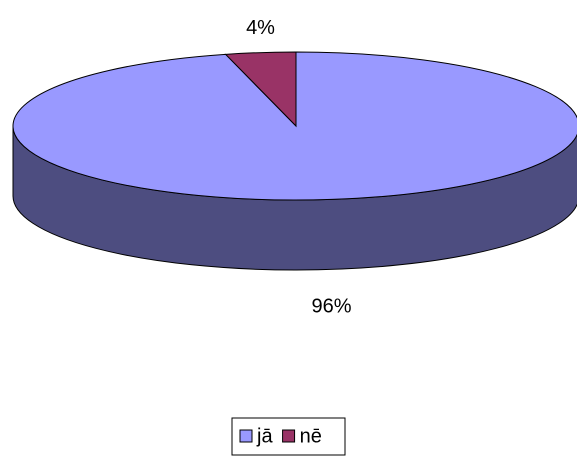 This screenshot has width=577, height=457. What do you see at coordinates (331, 307) in the screenshot?
I see `data-label: 96%` at bounding box center [331, 307].